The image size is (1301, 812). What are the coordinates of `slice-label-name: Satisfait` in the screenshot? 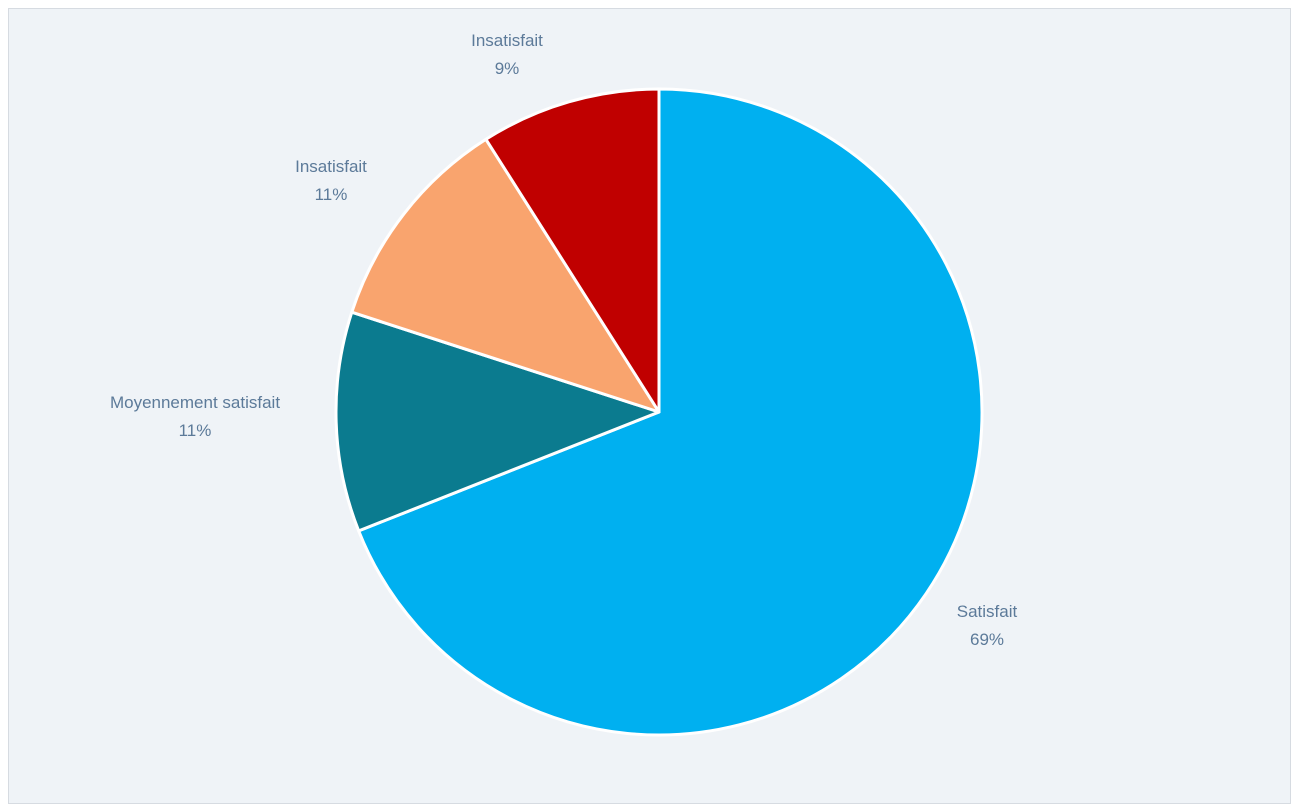 It's located at (987, 611).